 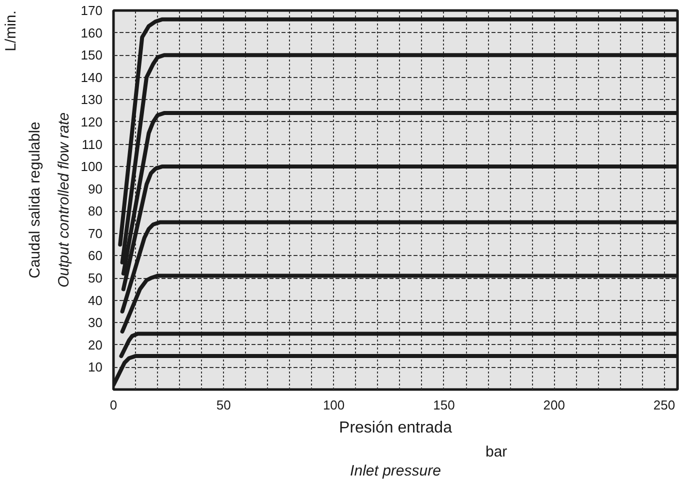 I want to click on y-tick-label: 80, so click(x=95, y=211).